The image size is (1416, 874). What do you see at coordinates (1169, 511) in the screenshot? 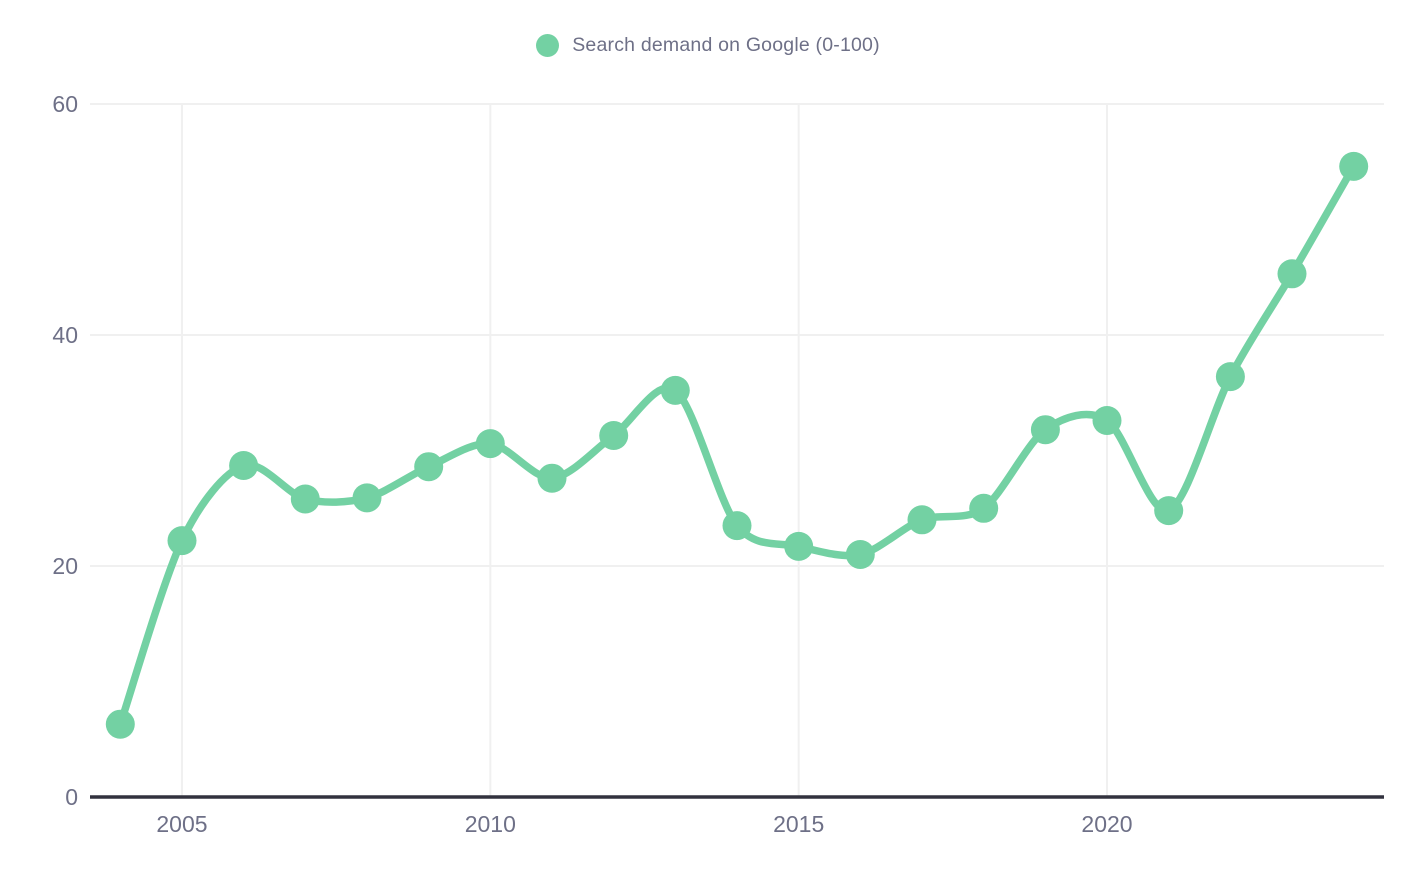
I see `data-point-2021` at bounding box center [1169, 511].